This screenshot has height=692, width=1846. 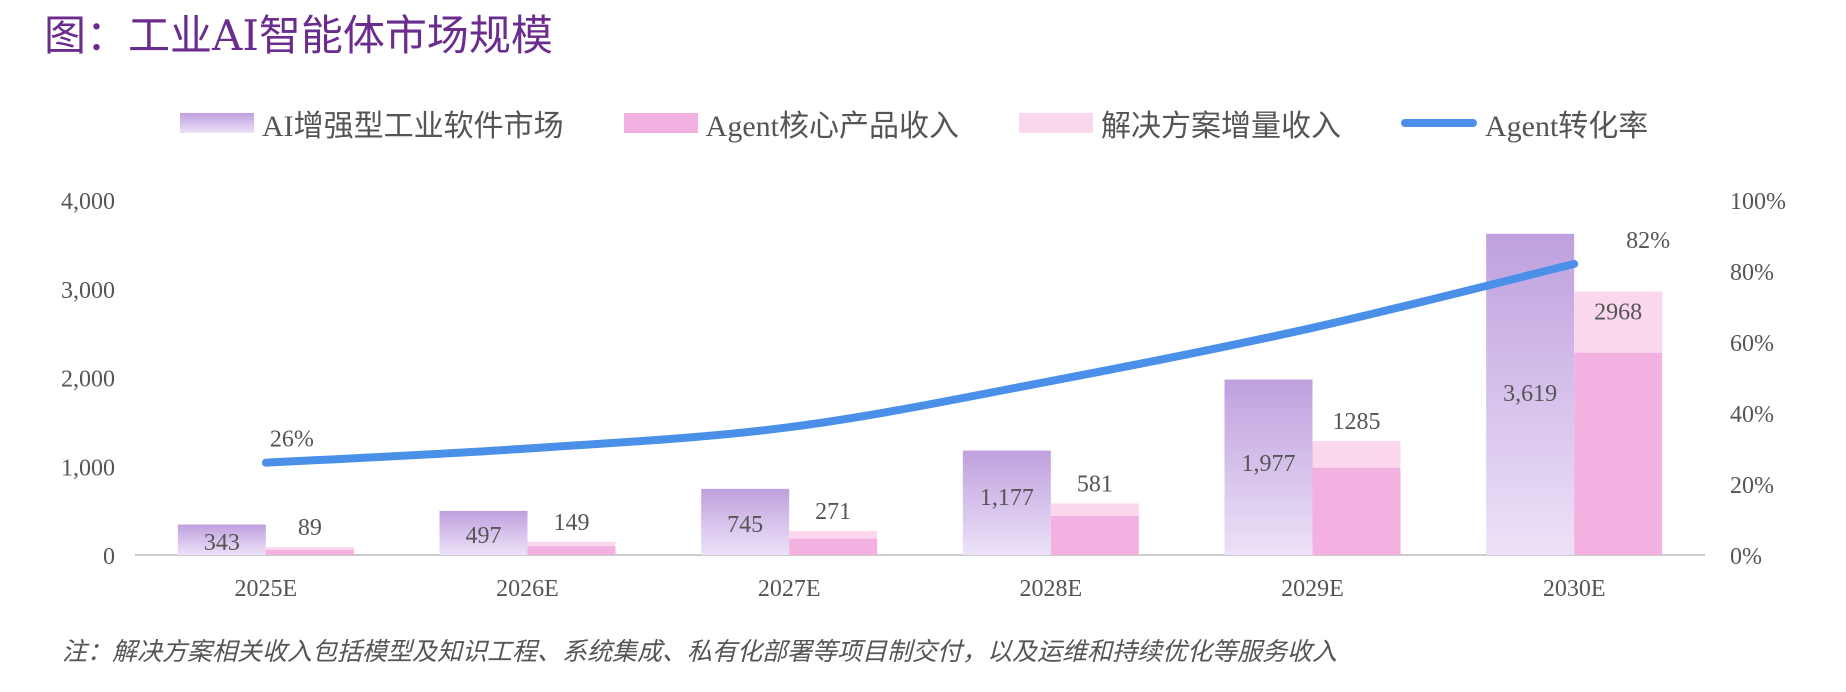 I want to click on bar-ai-market-label: 1,977, so click(x=1269, y=464).